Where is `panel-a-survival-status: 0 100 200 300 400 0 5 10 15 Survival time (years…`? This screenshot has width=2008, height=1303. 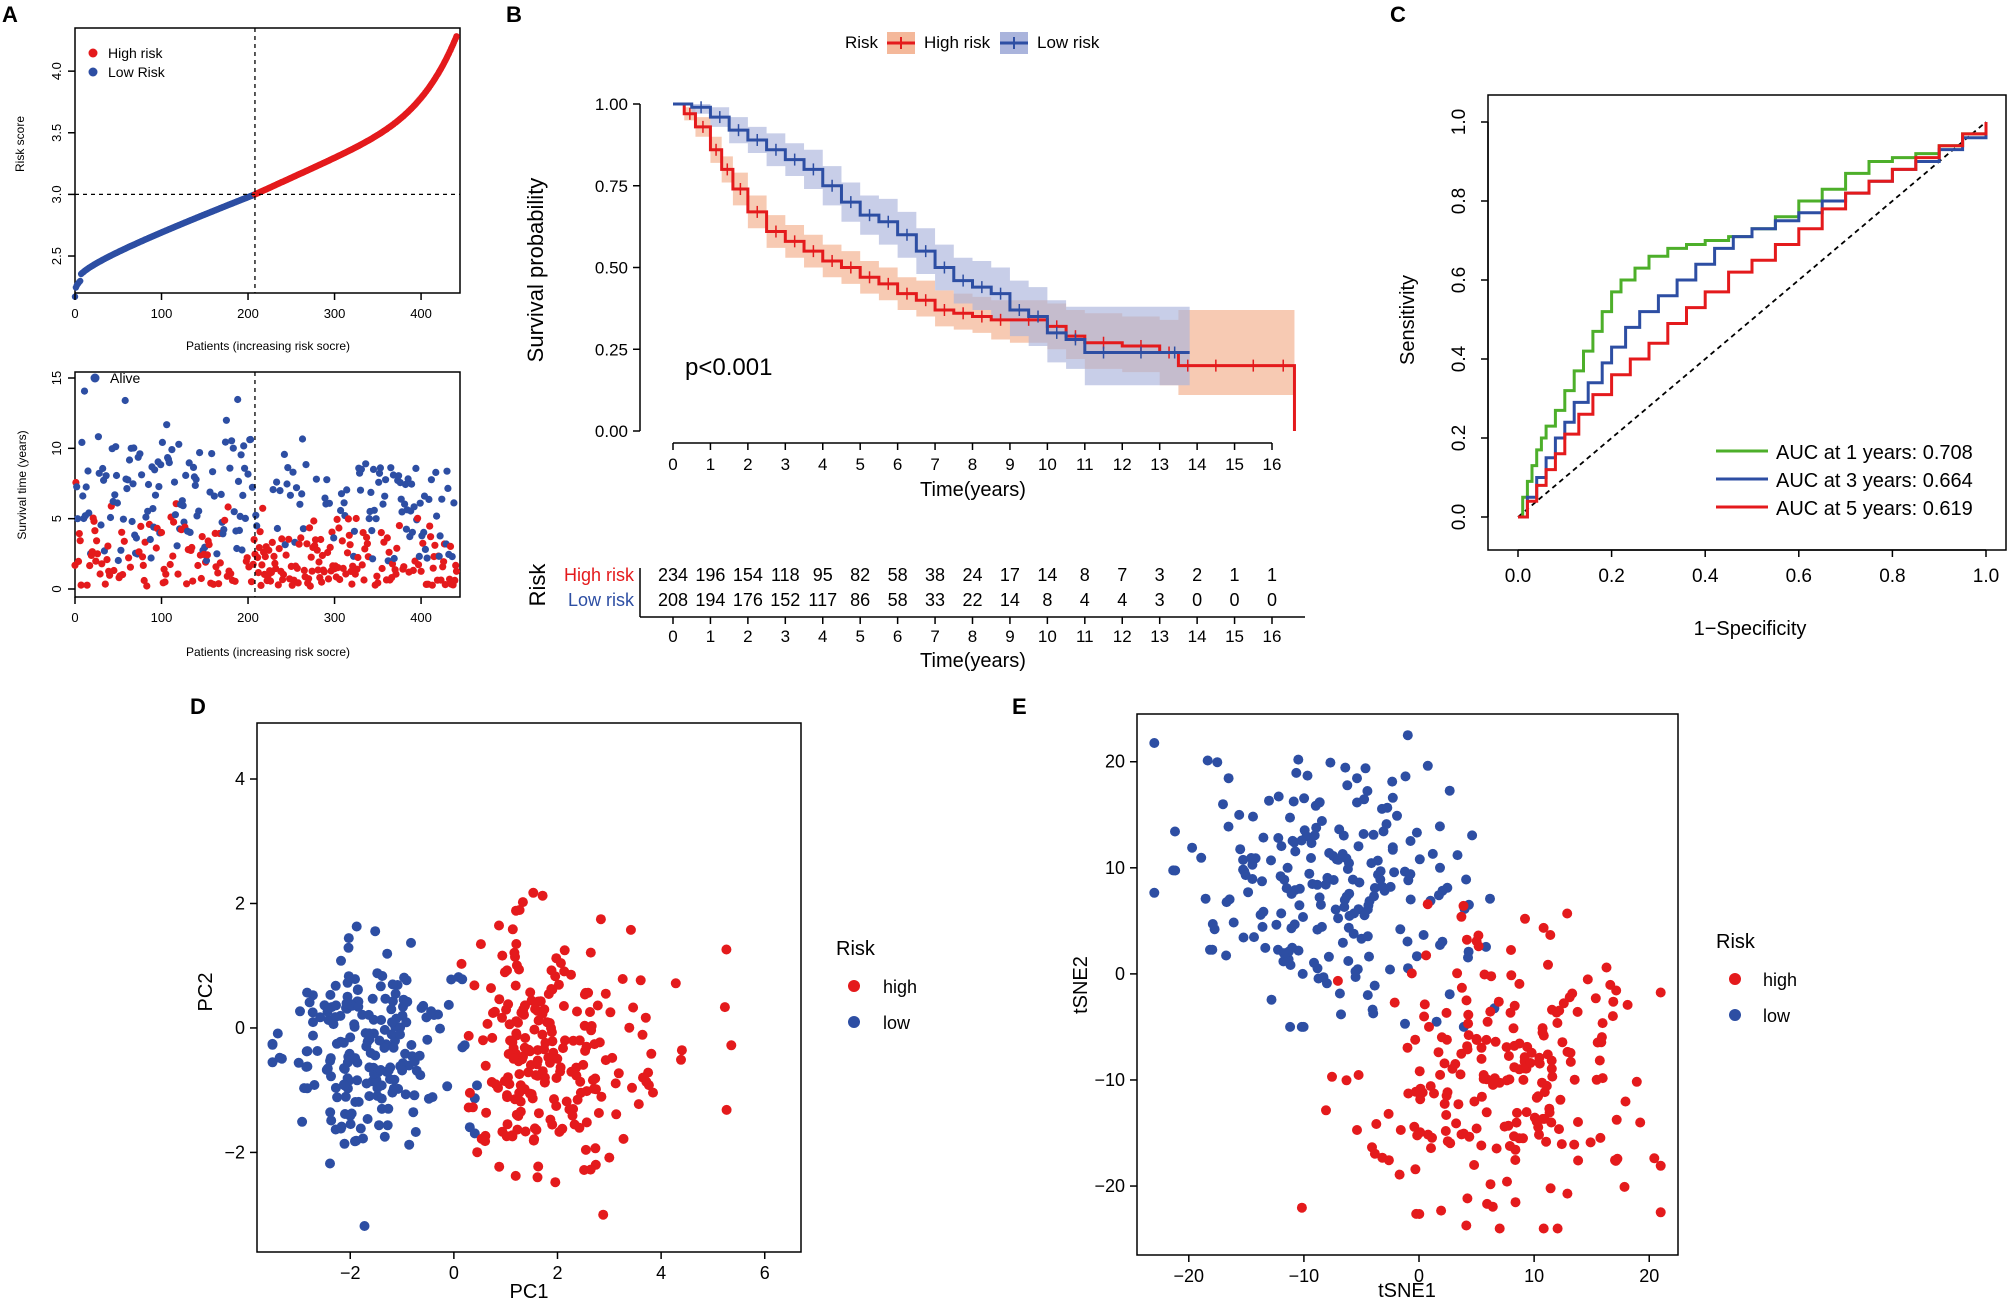
panel-a-survival-status: 0 100 200 300 400 0 5 10 15 Survival time (years… is located at coordinates (238, 514).